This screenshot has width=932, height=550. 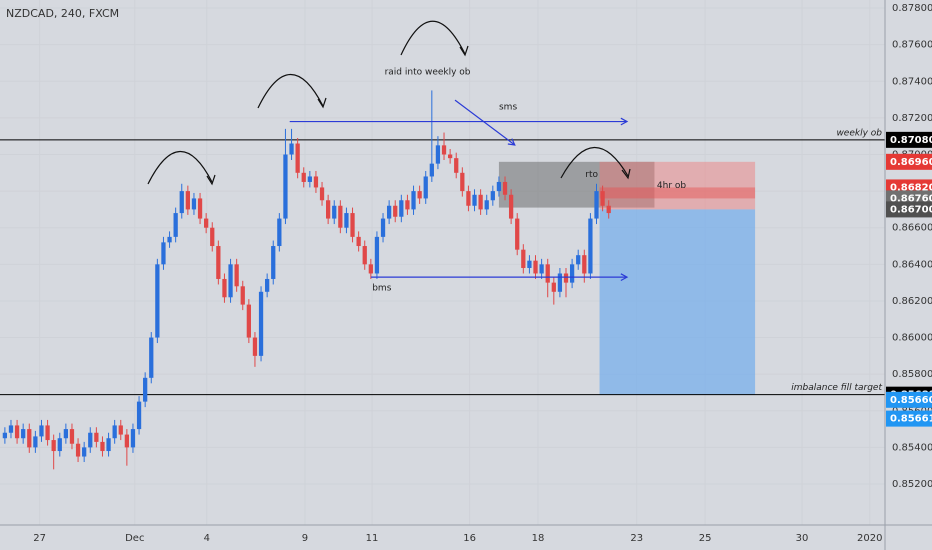 I want to click on y-tick-label: 0.85800, so click(x=912, y=374).